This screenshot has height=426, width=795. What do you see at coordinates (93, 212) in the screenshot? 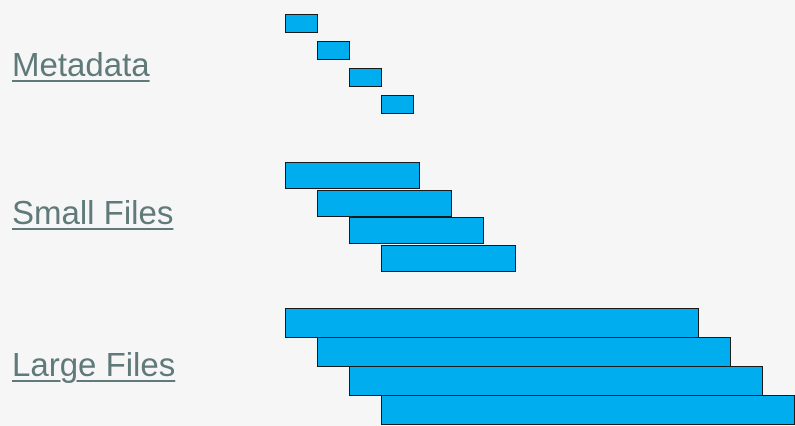
I see `small-files-link: Small Files` at bounding box center [93, 212].